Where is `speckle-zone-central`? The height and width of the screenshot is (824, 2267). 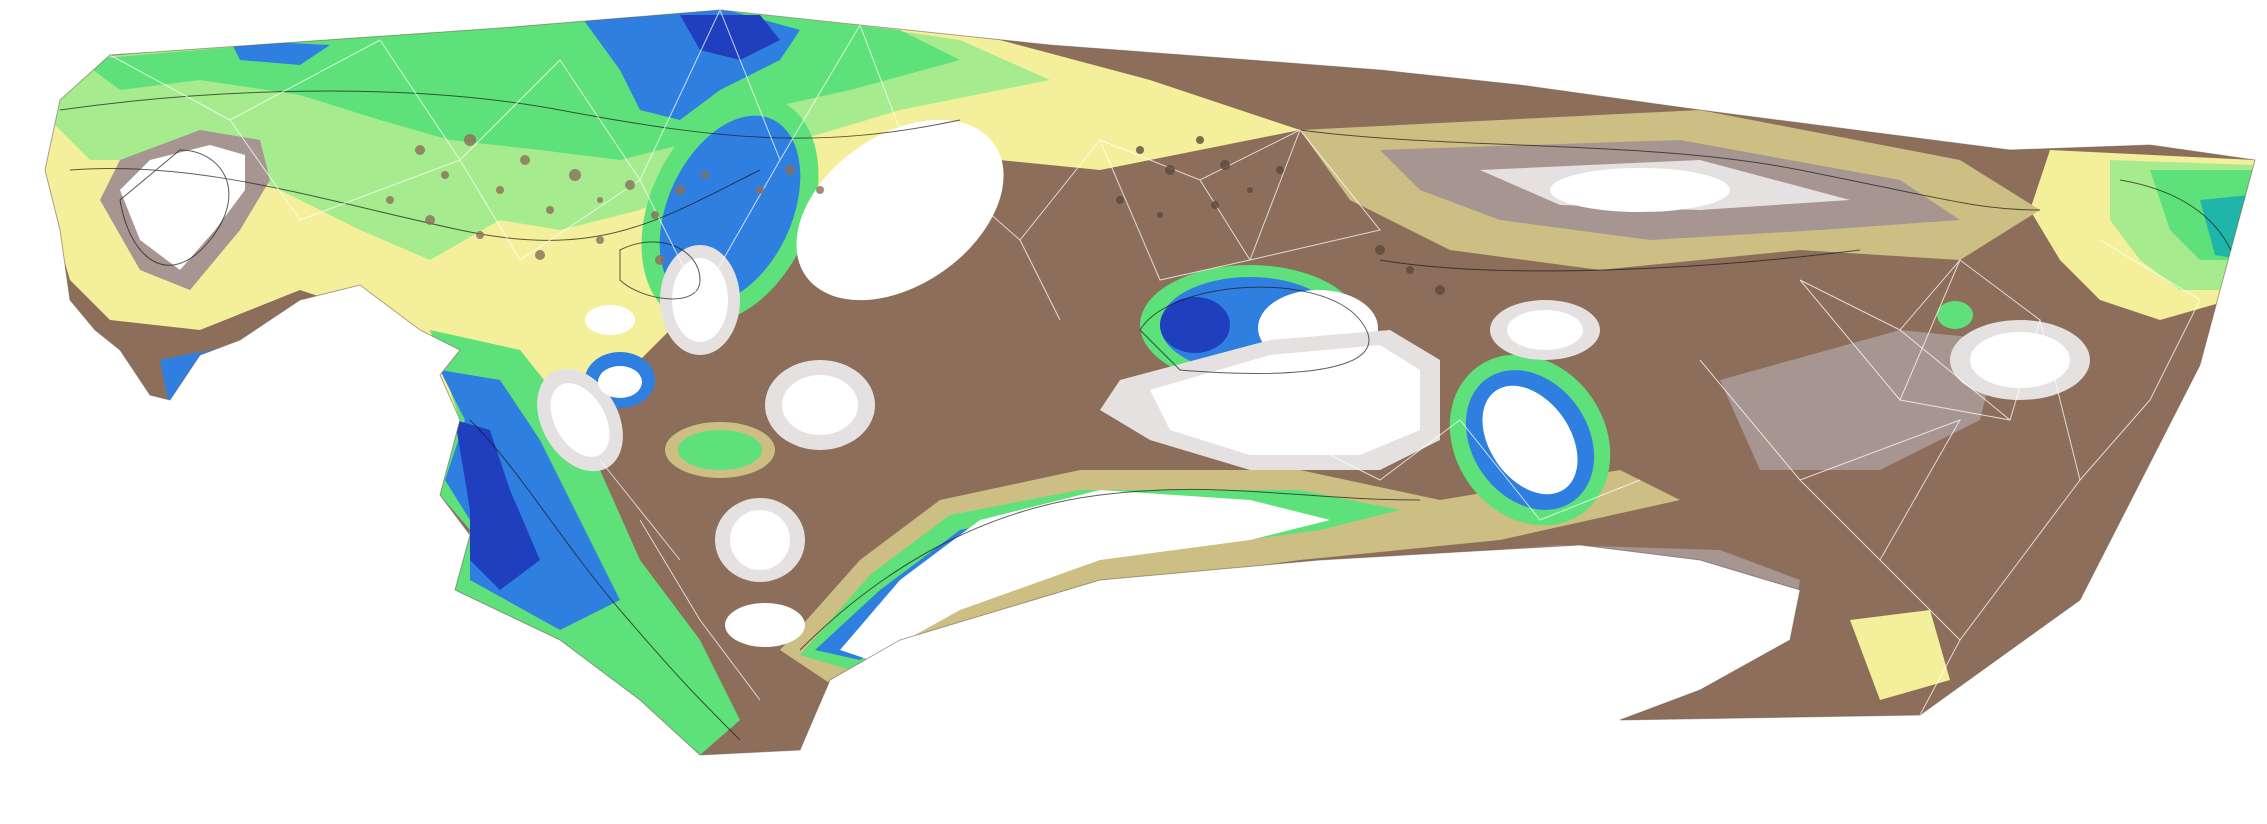
speckle-zone-central is located at coordinates (1280, 215).